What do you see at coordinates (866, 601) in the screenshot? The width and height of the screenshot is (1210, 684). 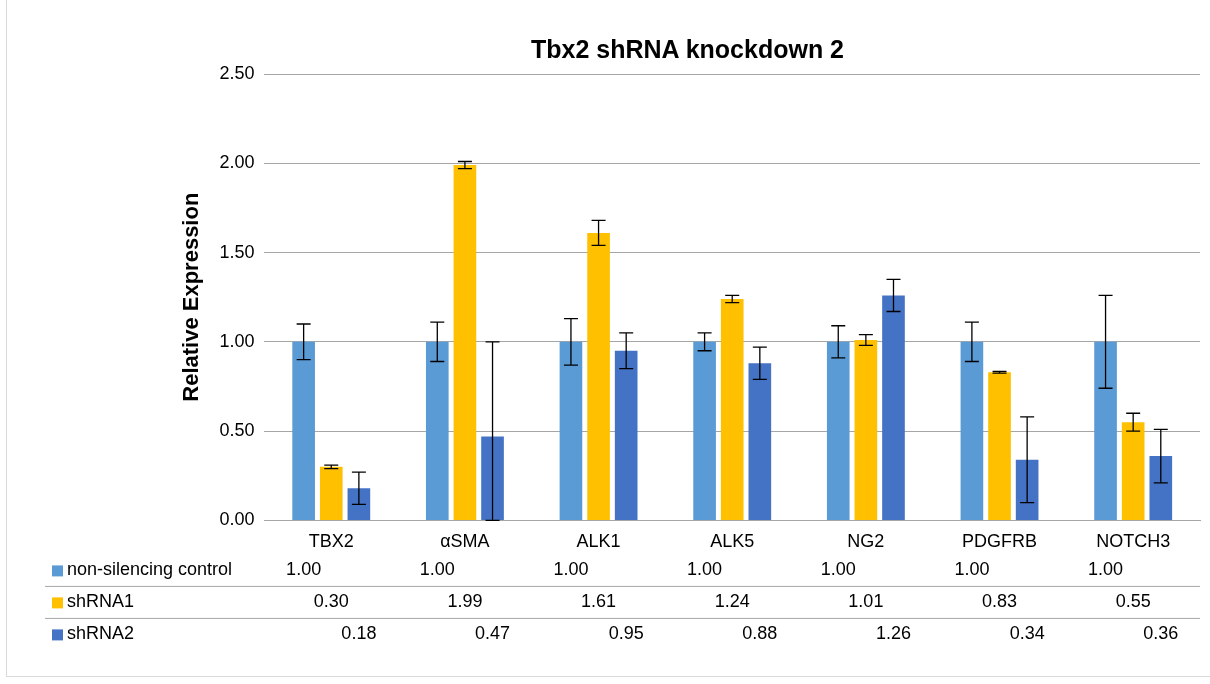 I see `data-label: 1.01` at bounding box center [866, 601].